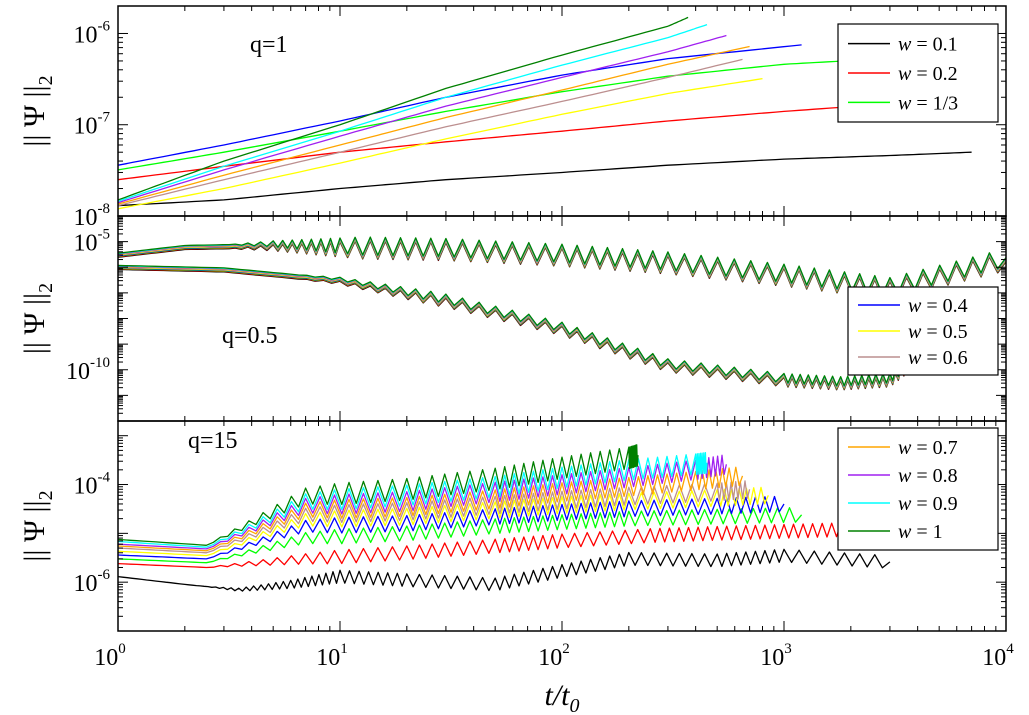 The width and height of the screenshot is (1029, 715). I want to click on x-axis-label: t/t0, so click(561, 697).